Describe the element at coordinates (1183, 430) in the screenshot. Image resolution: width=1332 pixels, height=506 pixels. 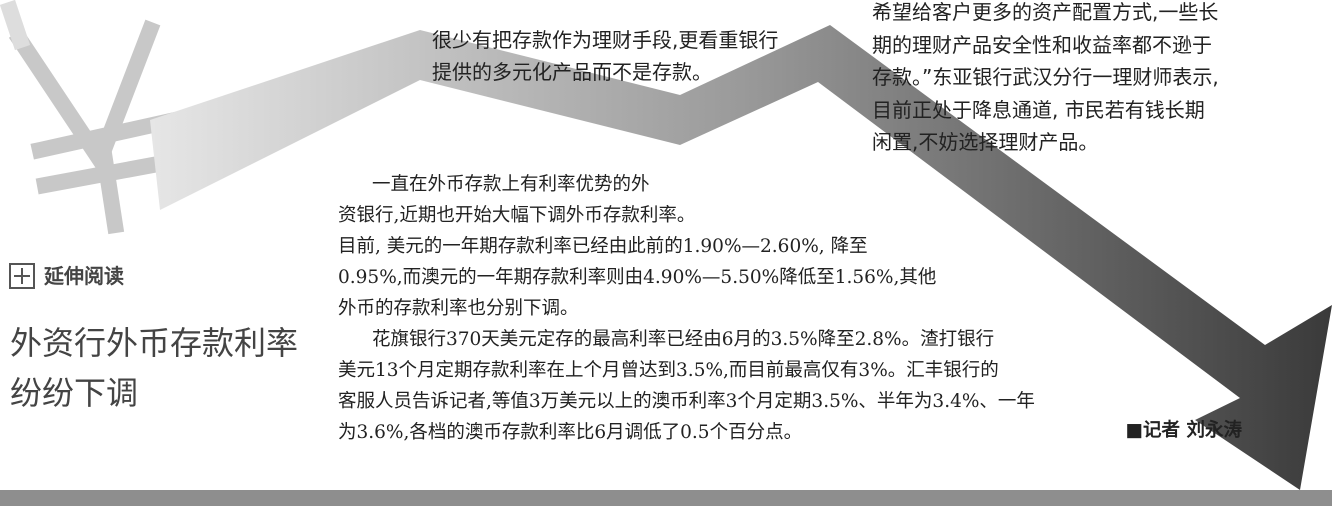
I see `byline: ■记者 刘永涛` at that location.